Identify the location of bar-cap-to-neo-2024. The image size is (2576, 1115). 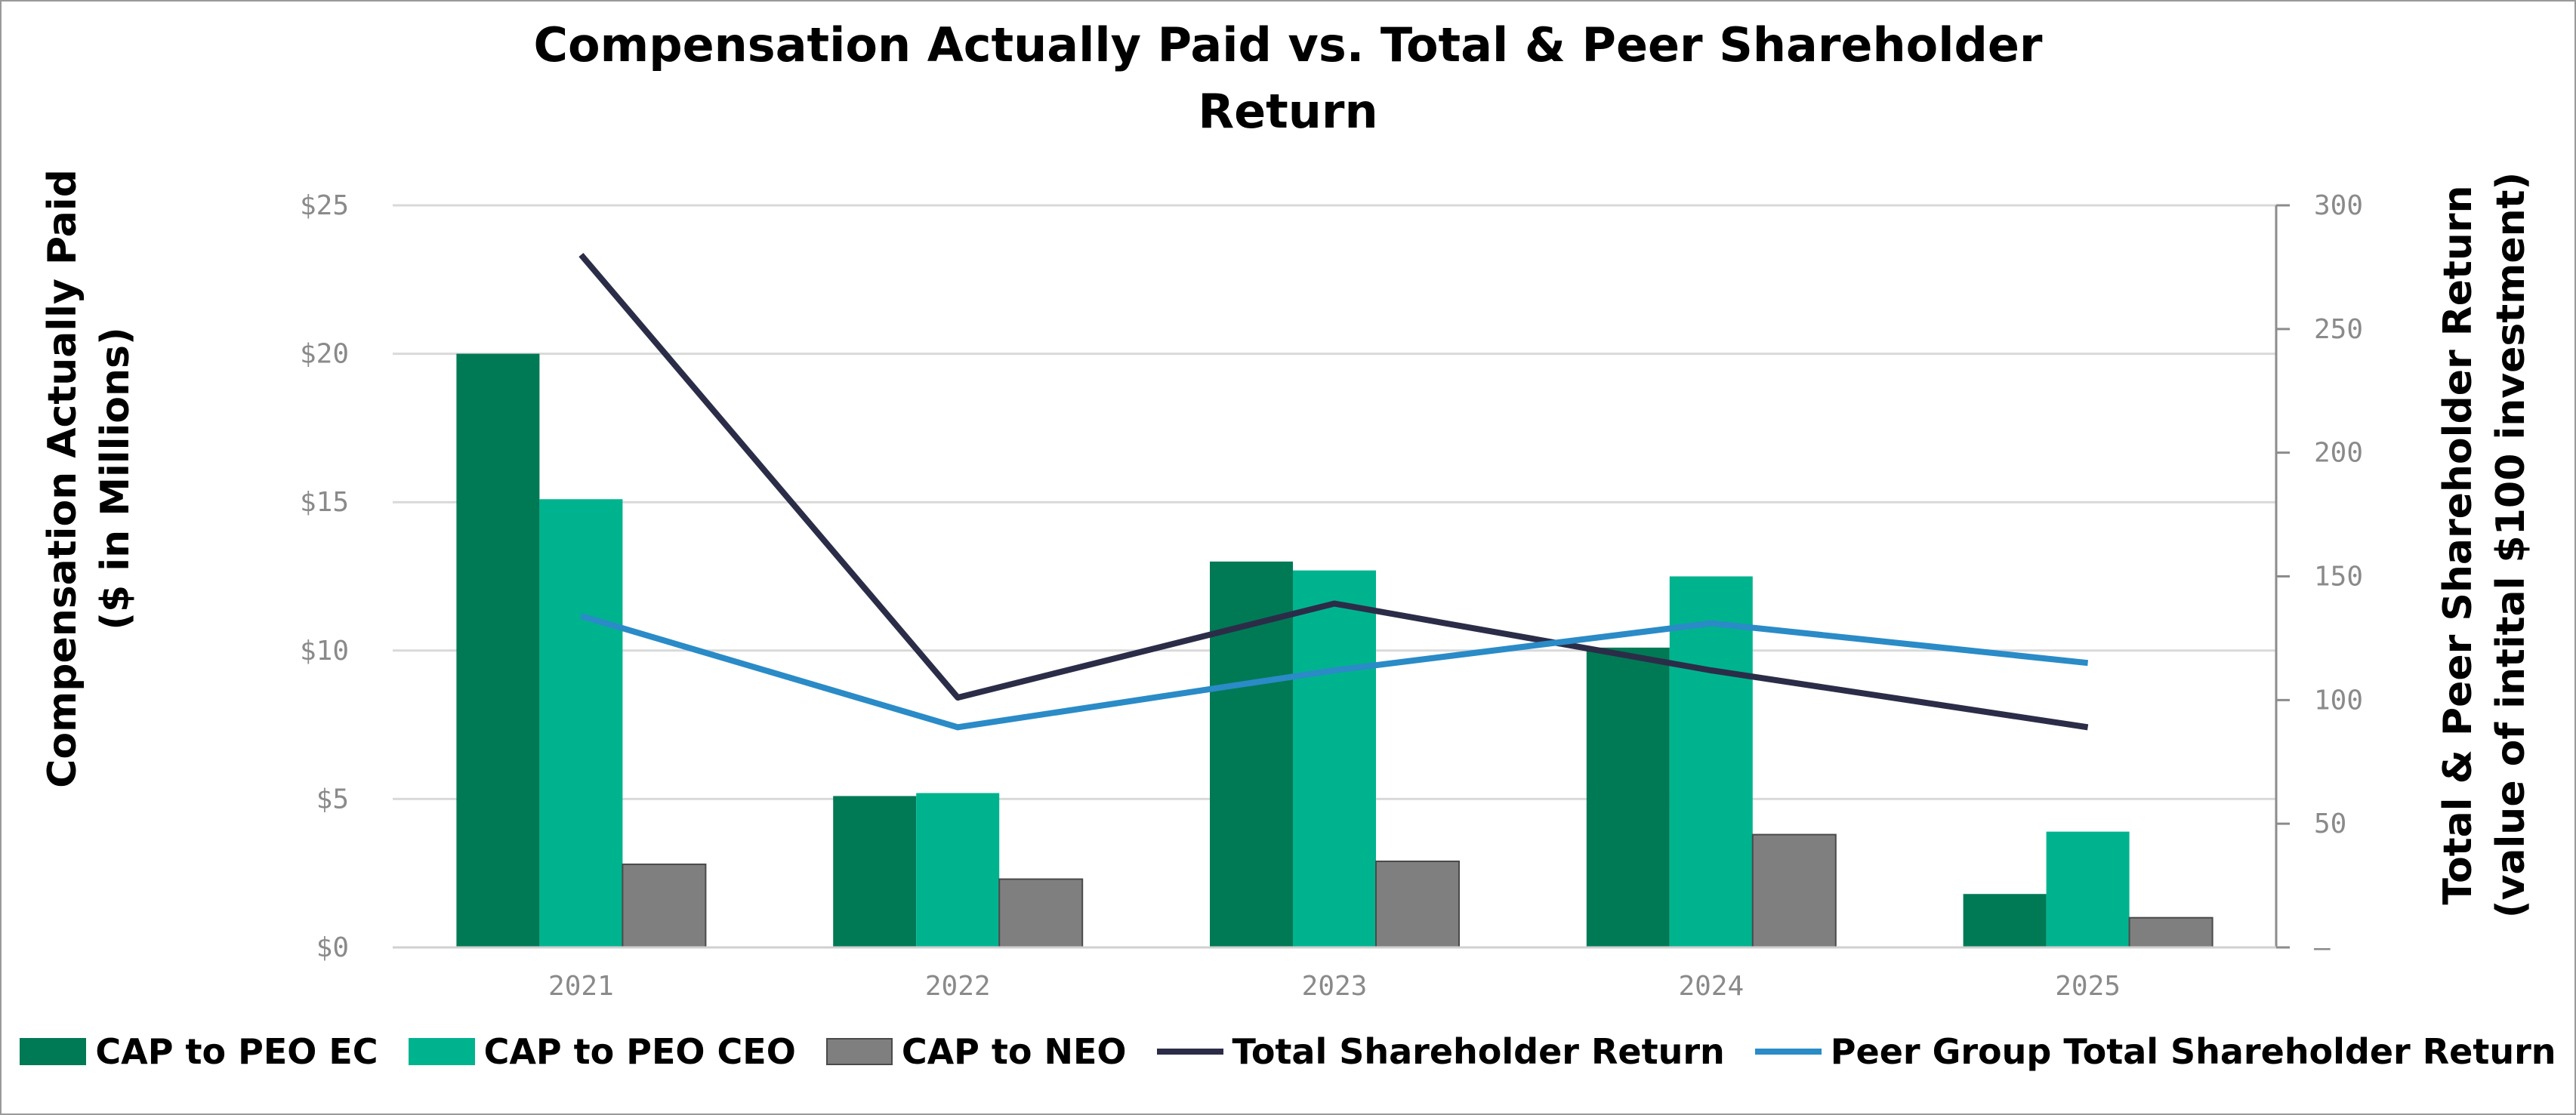
(1794, 890).